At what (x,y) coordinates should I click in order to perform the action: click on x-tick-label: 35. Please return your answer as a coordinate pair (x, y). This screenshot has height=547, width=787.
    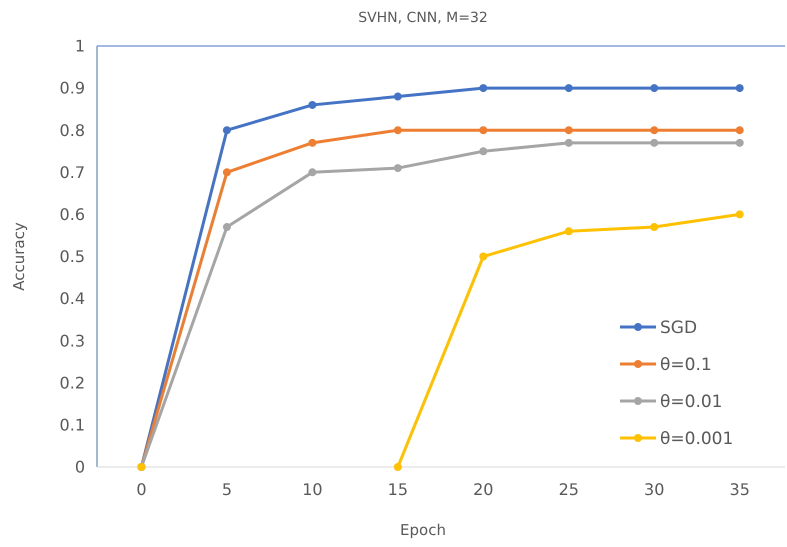
    Looking at the image, I should click on (740, 489).